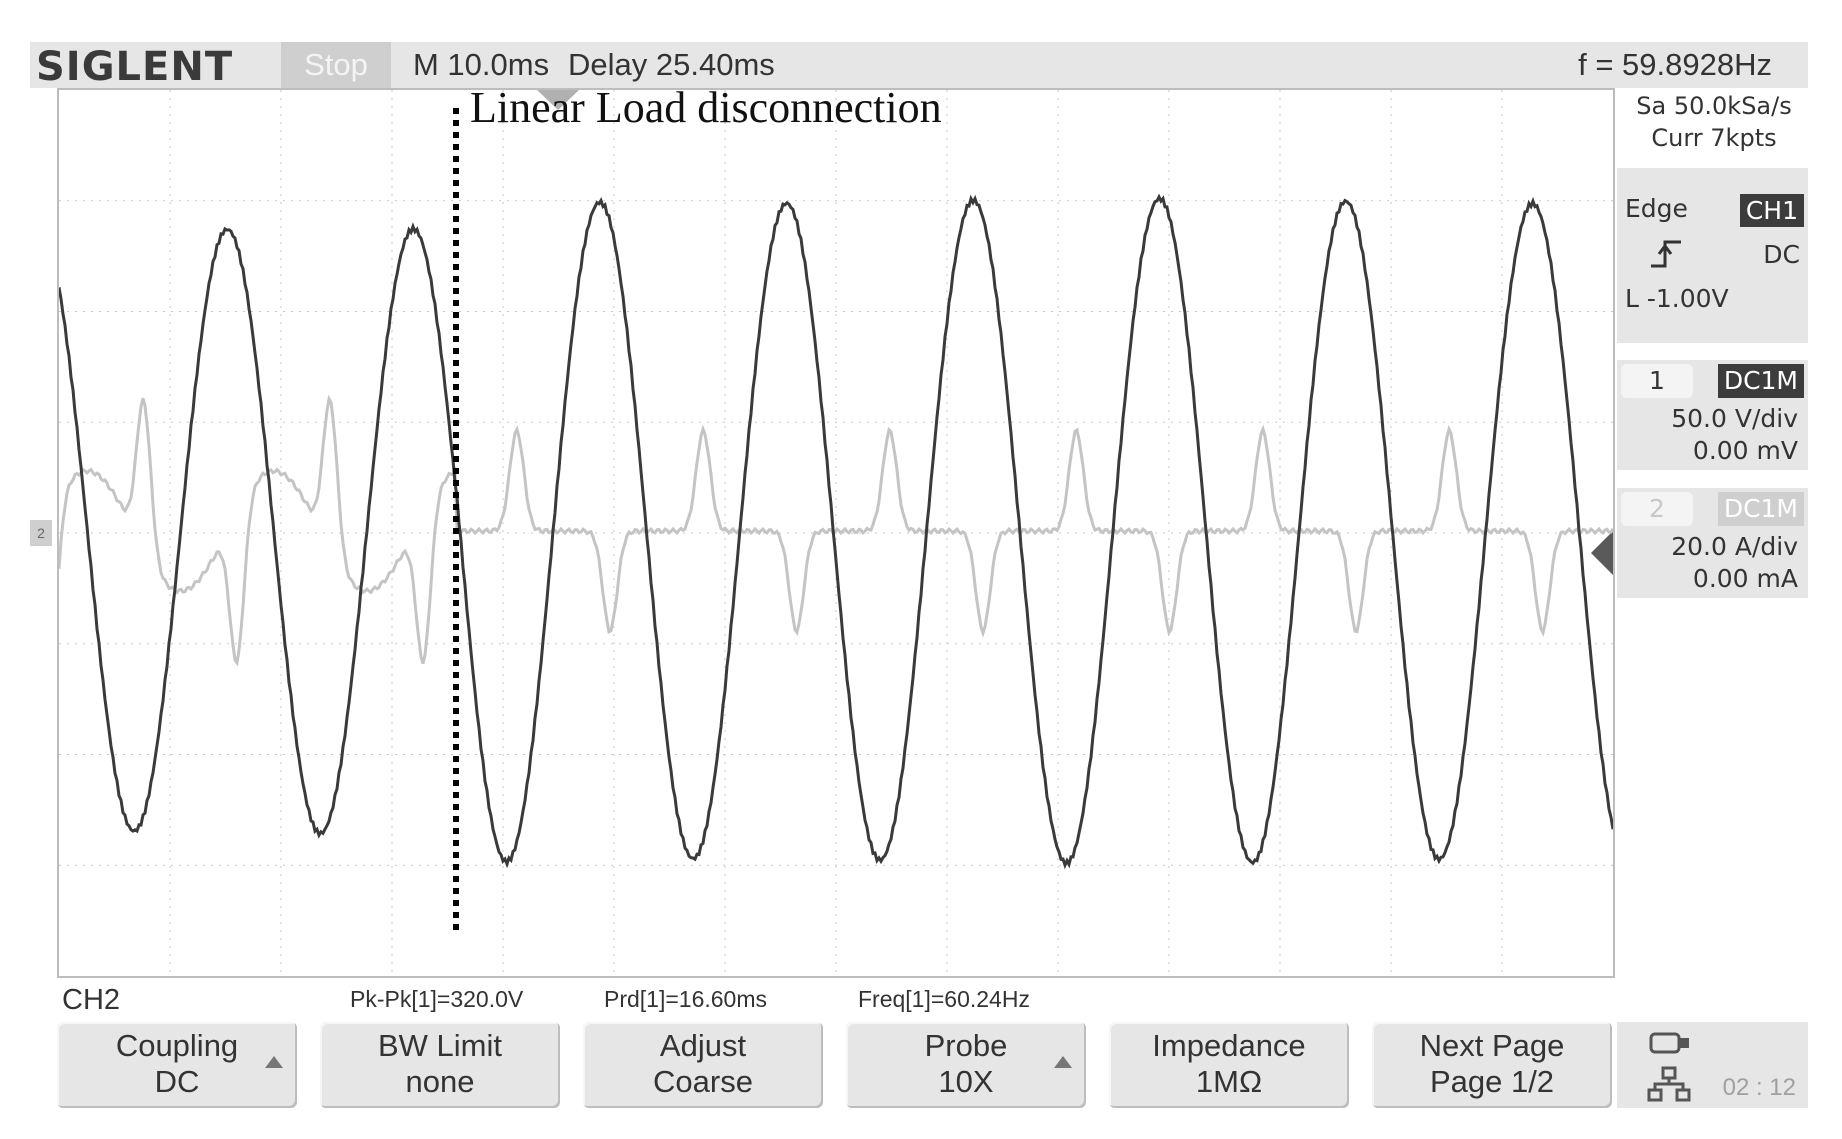 The width and height of the screenshot is (1842, 1139). What do you see at coordinates (437, 999) in the screenshot?
I see `measurement-pkpk: Pk-Pk[1]=320.0V` at bounding box center [437, 999].